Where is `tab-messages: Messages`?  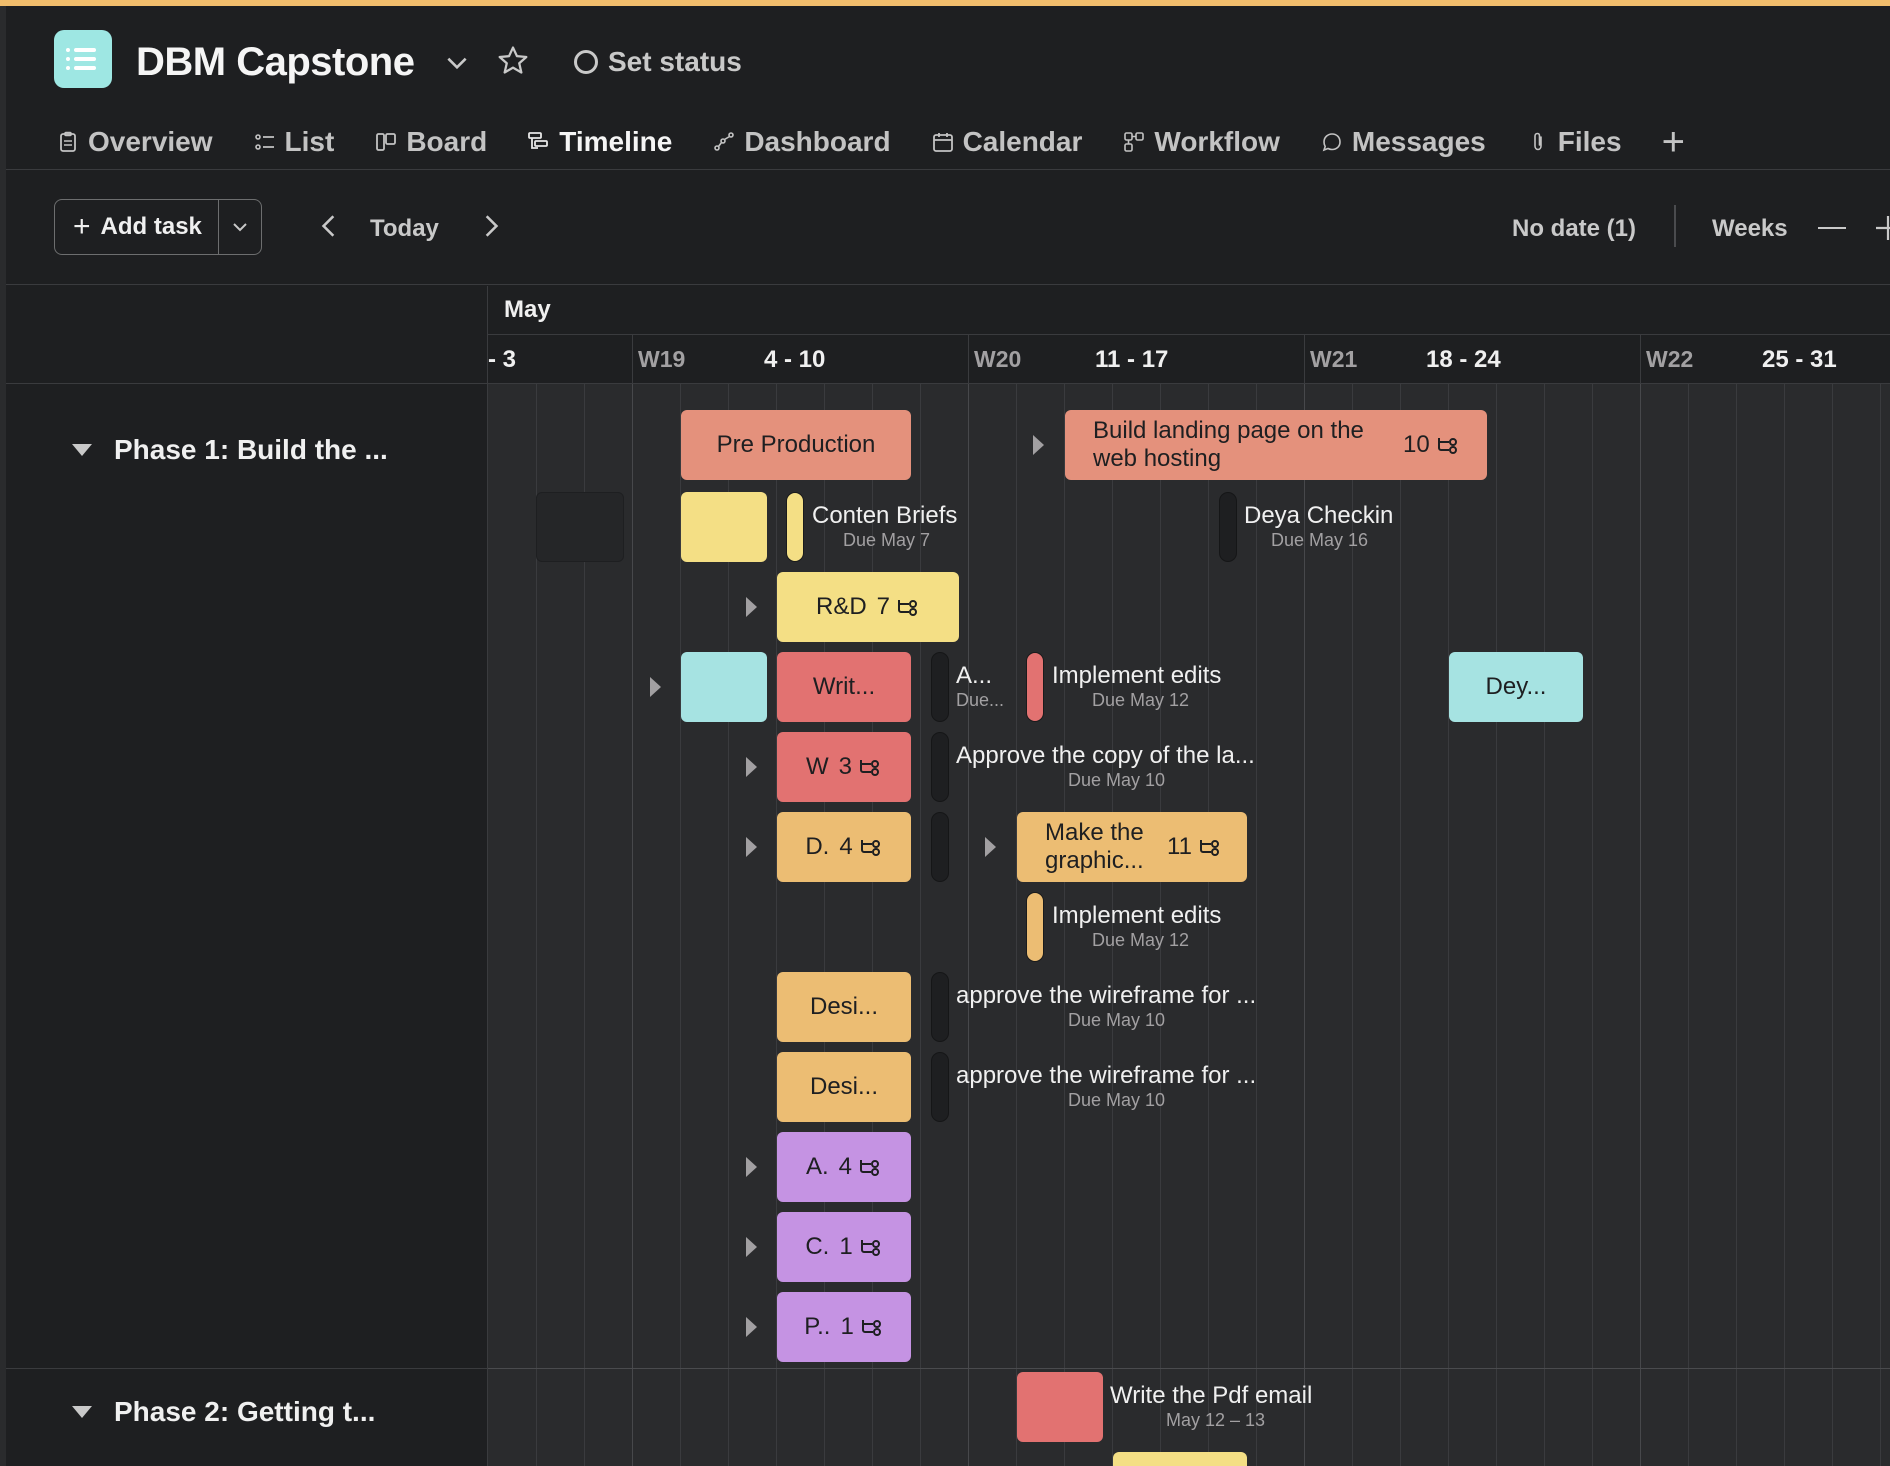
tab-messages: Messages is located at coordinates (1403, 142).